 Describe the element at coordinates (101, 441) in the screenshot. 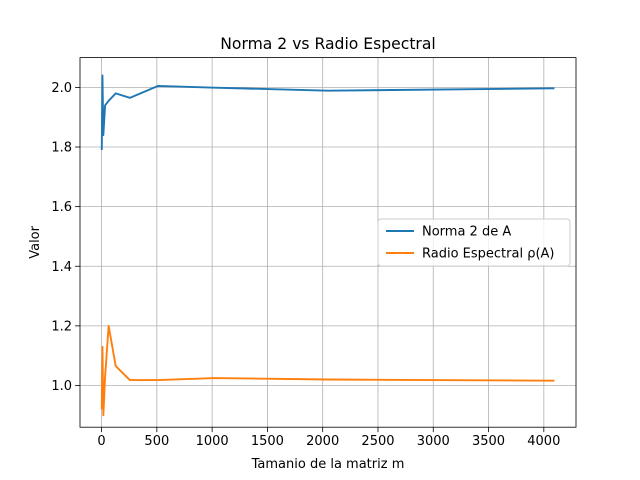

I see `x-tick-label: 0` at that location.